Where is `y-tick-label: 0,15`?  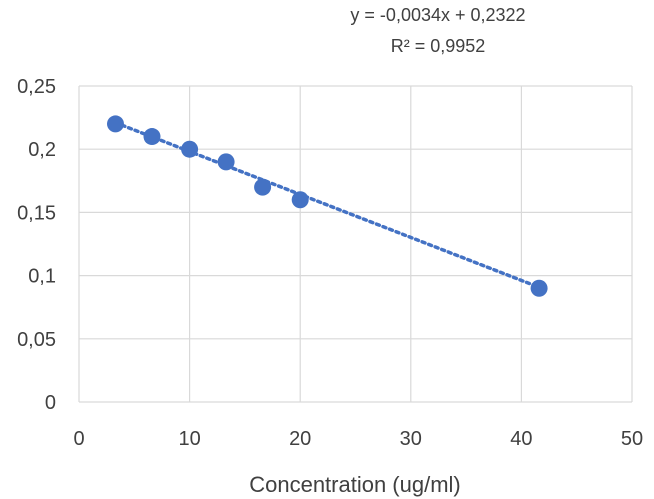
y-tick-label: 0,15 is located at coordinates (36, 213).